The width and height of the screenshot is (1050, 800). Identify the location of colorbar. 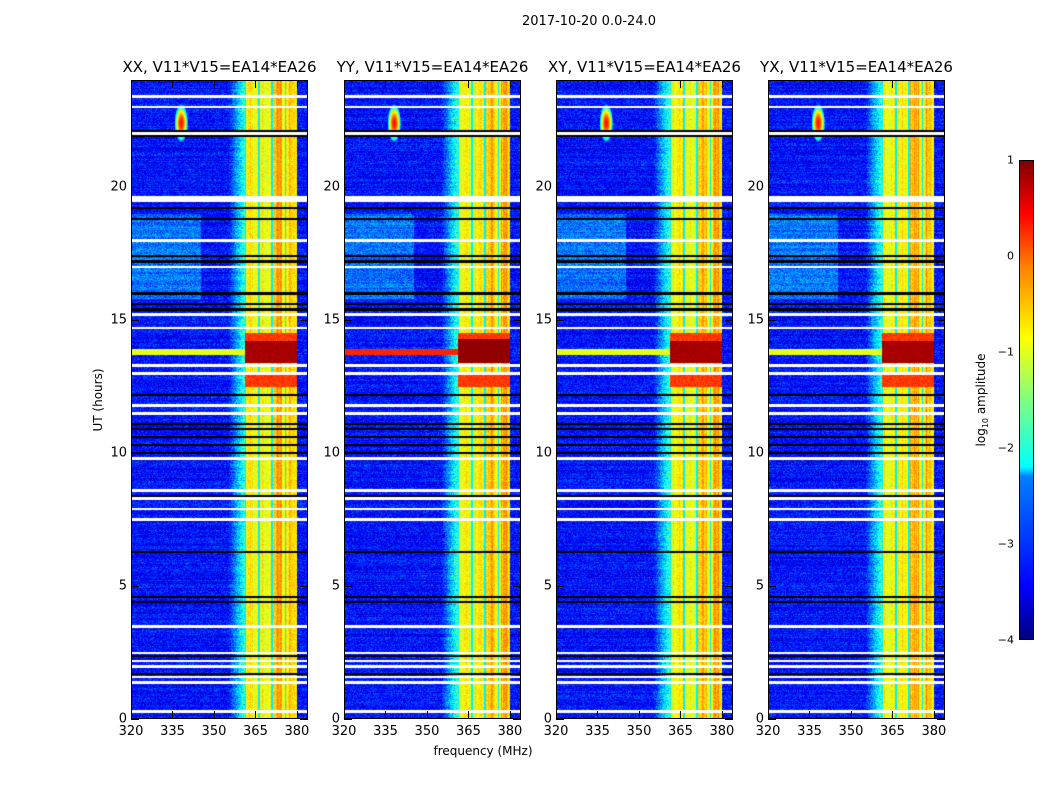
(1026, 400).